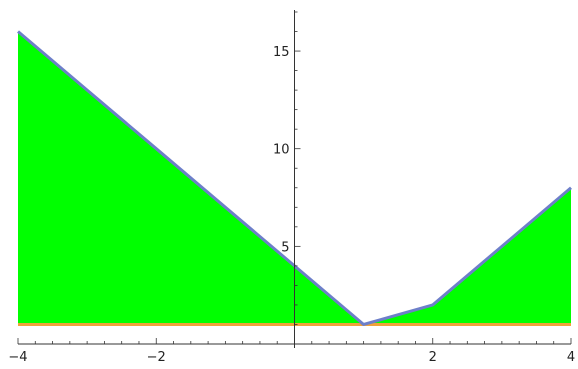 The width and height of the screenshot is (578, 369). I want to click on y-tick-label: 5, so click(285, 247).